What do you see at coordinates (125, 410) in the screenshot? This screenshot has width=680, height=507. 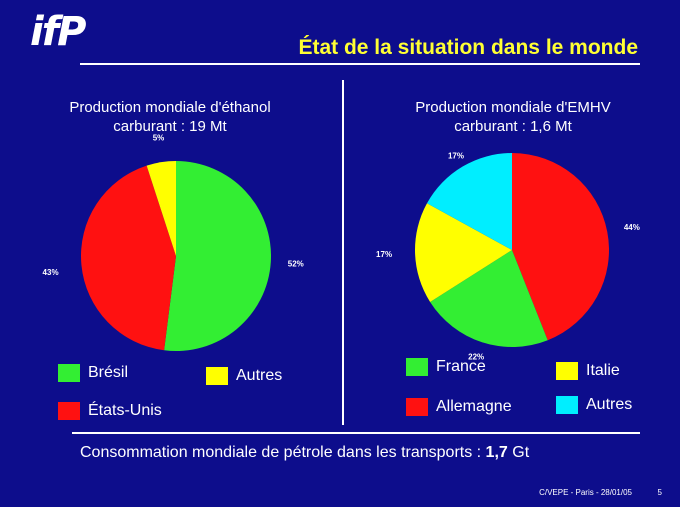 I see `legend-label-etats-unis: États-Unis` at bounding box center [125, 410].